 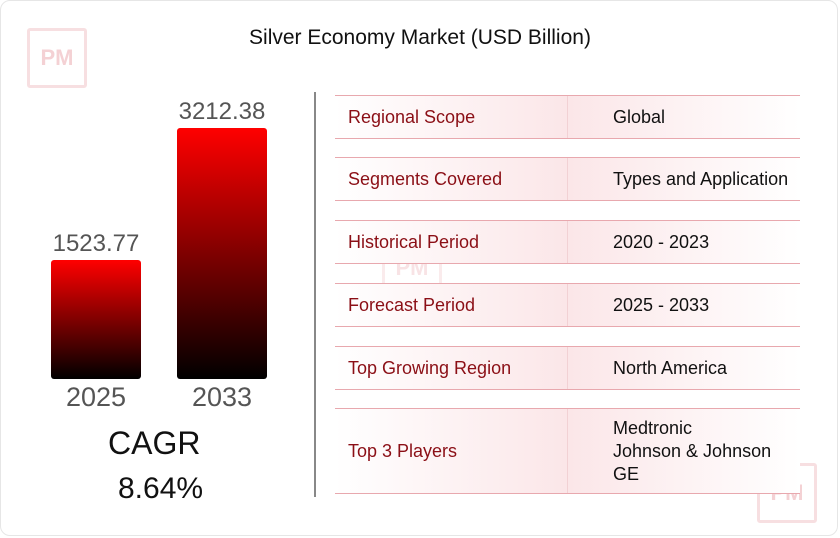 What do you see at coordinates (626, 473) in the screenshot?
I see `row-value-line: GE` at bounding box center [626, 473].